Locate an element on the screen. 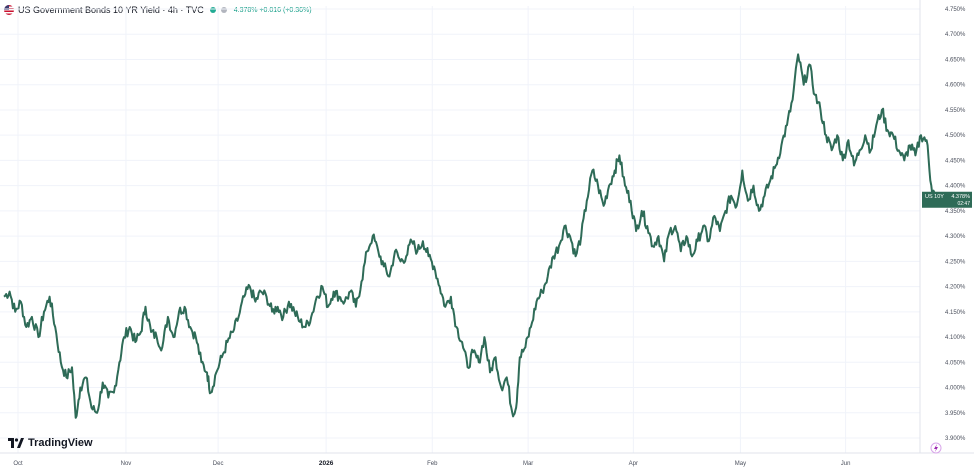  last-price-value: 4.378% is located at coordinates (960, 197).